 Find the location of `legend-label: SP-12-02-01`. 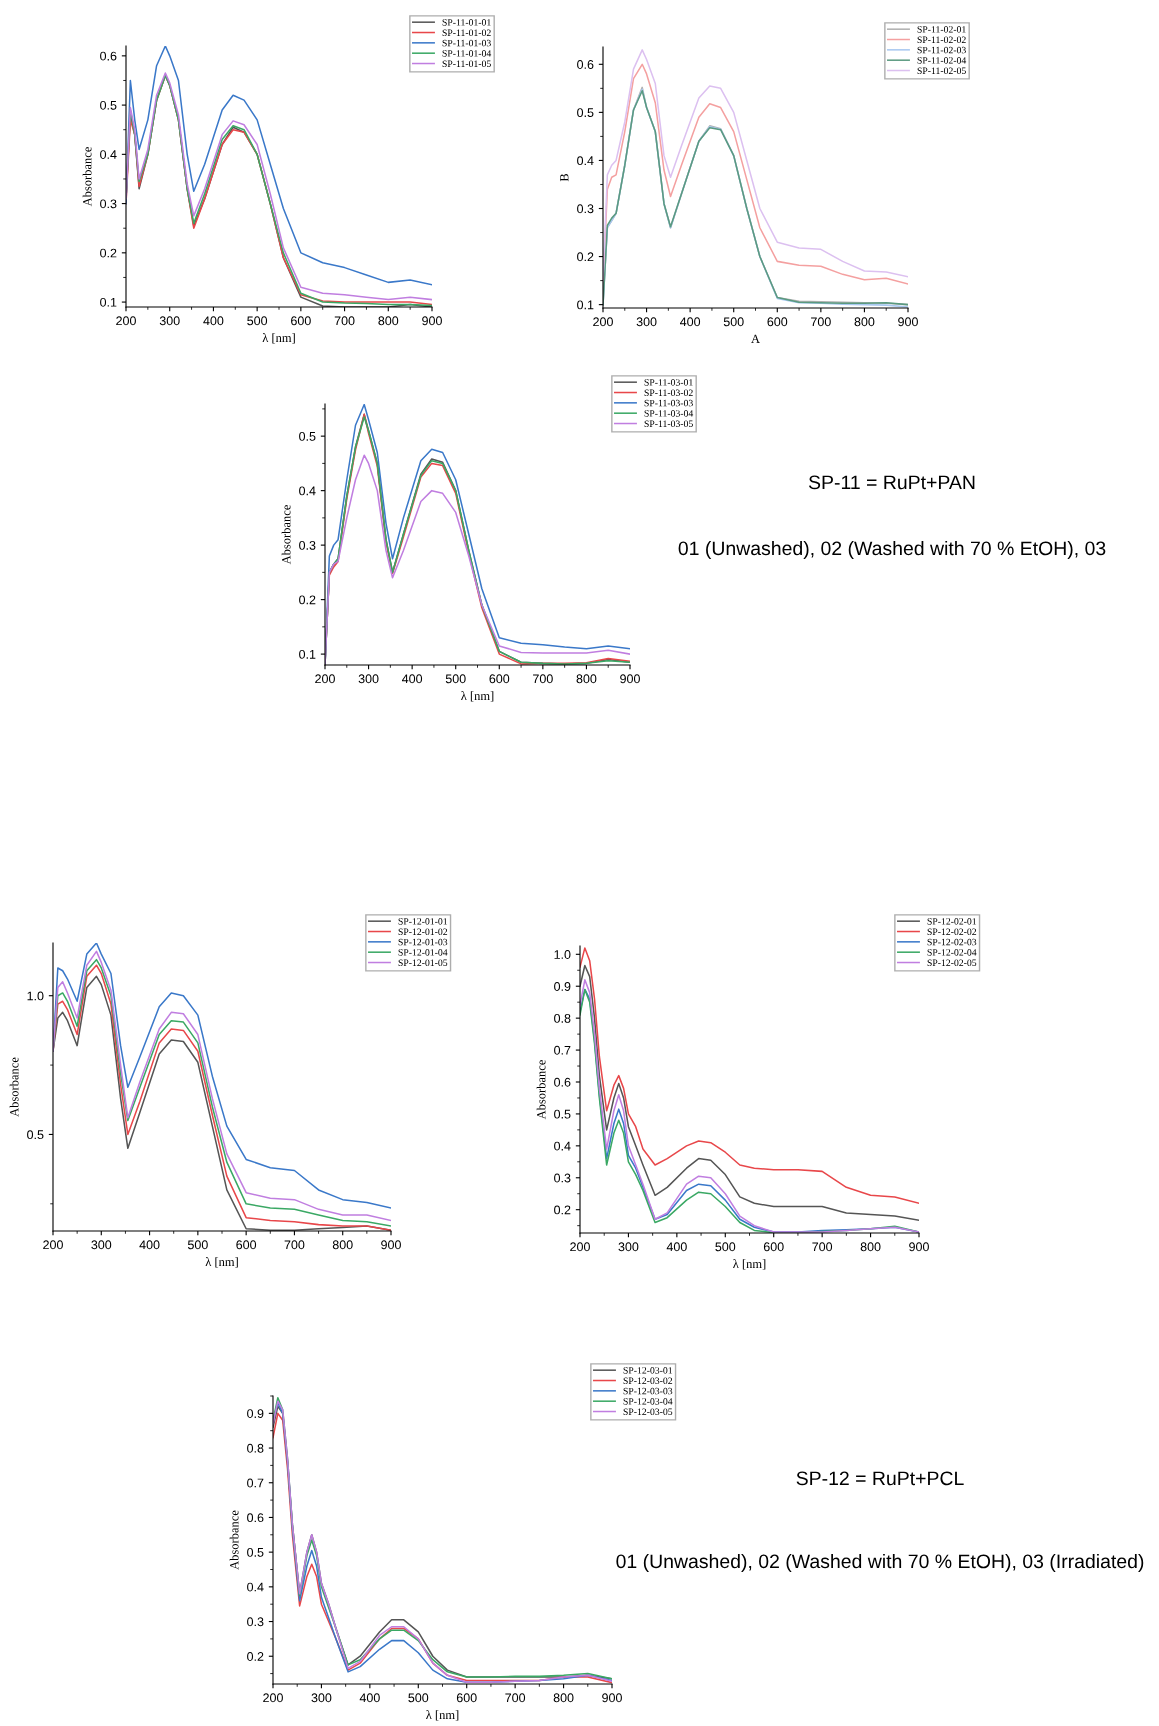

legend-label: SP-12-02-01 is located at coordinates (952, 921).